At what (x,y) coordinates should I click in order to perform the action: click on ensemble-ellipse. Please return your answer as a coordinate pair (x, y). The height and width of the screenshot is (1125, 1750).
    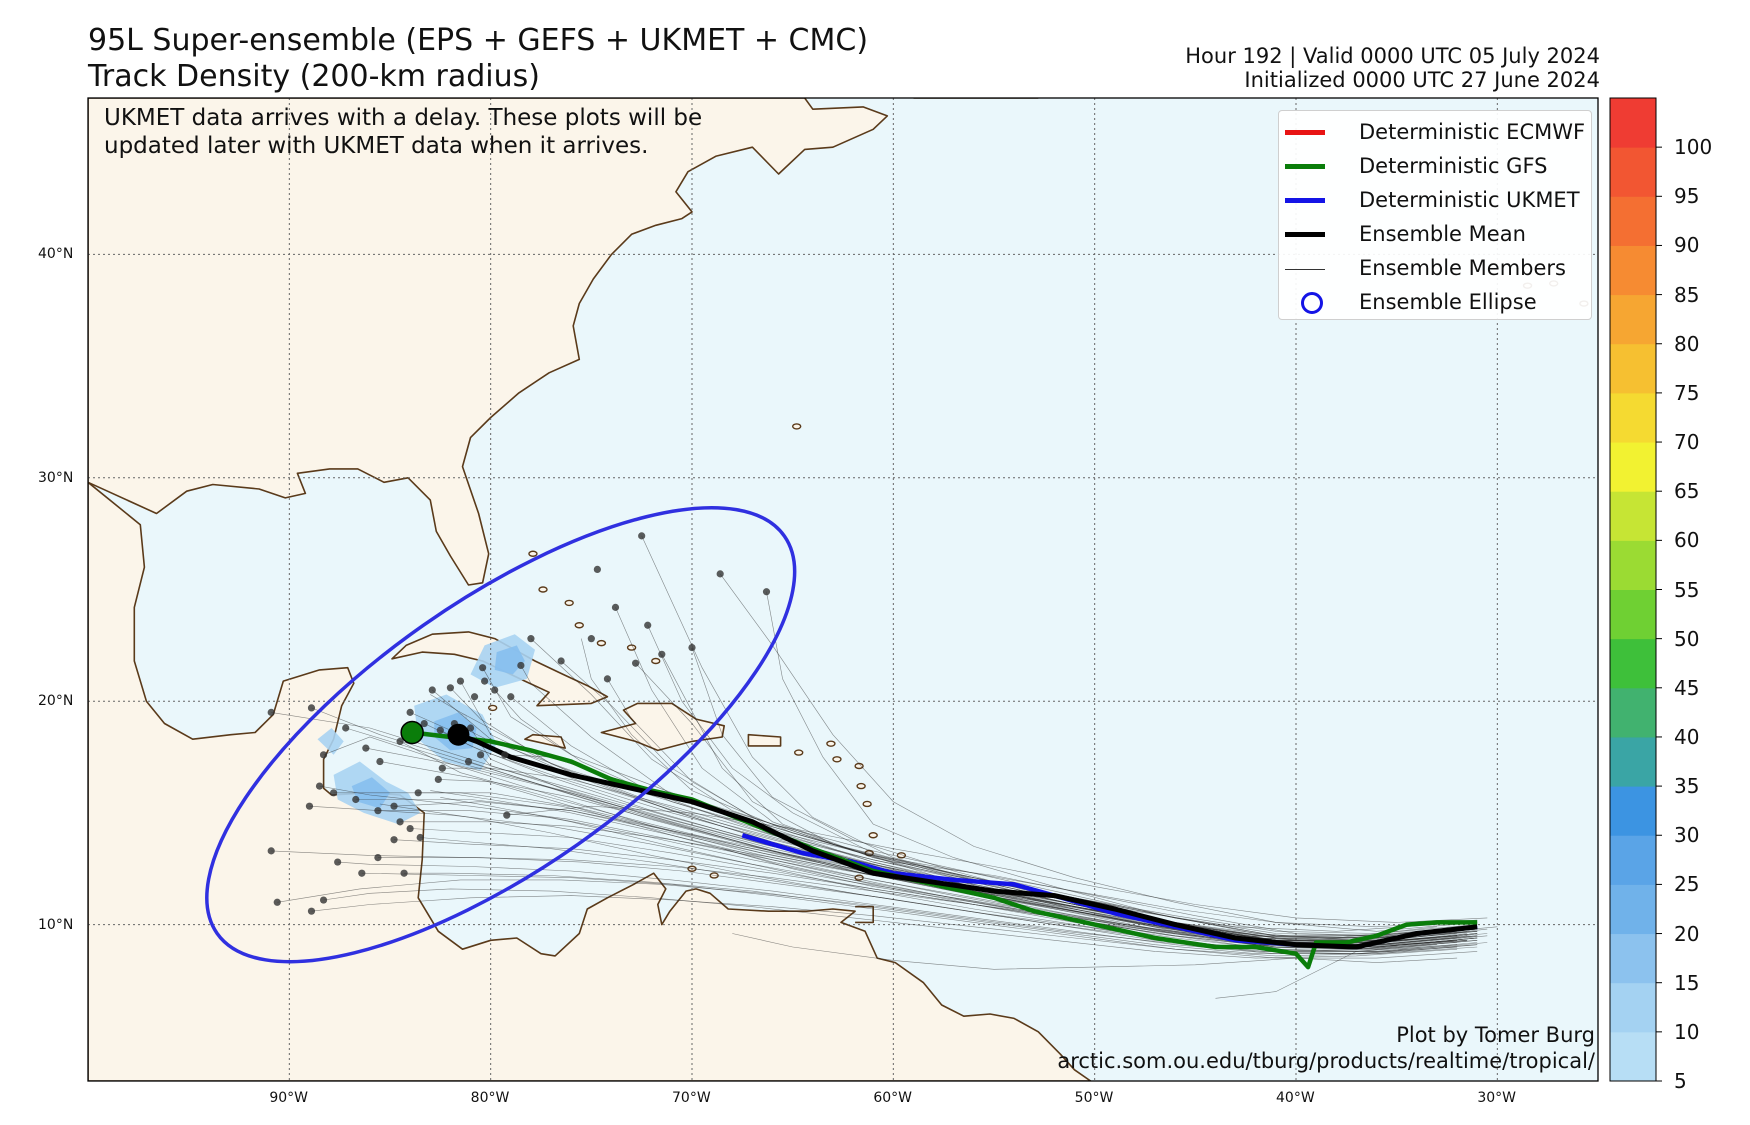
    Looking at the image, I should click on (501, 735).